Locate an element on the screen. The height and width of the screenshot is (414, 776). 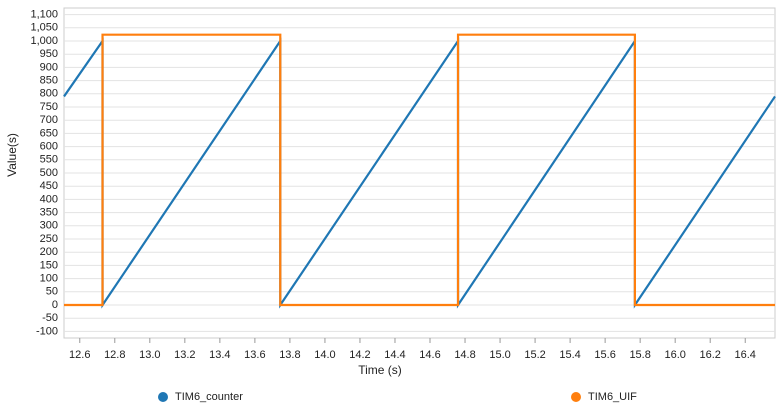
y-tick-label: 1,050 is located at coordinates (44, 28).